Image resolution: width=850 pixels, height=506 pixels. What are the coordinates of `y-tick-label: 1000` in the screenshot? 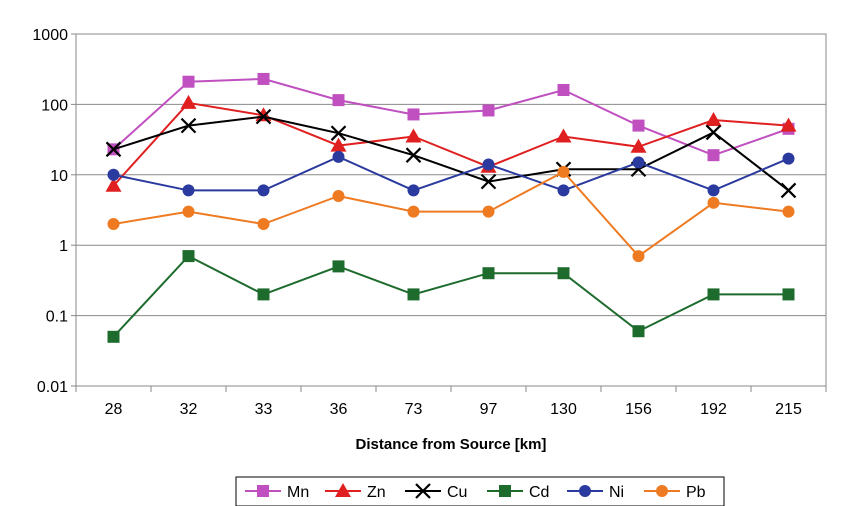 It's located at (50, 35).